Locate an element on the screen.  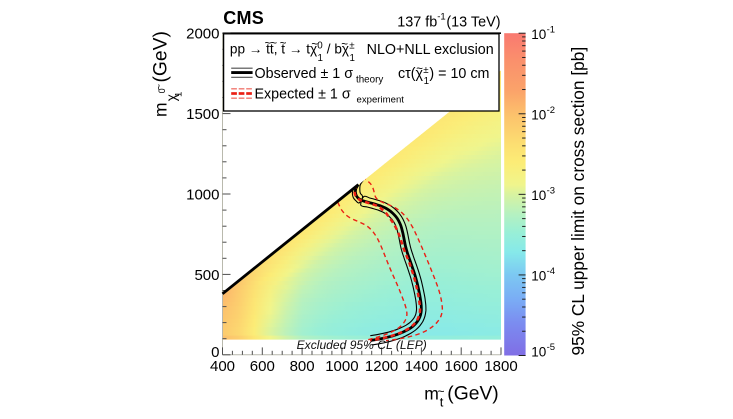
svg-text: pp → tt, t → tχ is located at coordinates (273, 49).